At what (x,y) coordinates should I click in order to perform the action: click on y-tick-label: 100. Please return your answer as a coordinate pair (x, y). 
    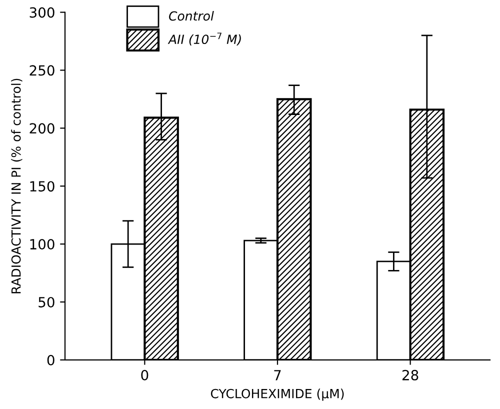
    Looking at the image, I should click on (42, 244).